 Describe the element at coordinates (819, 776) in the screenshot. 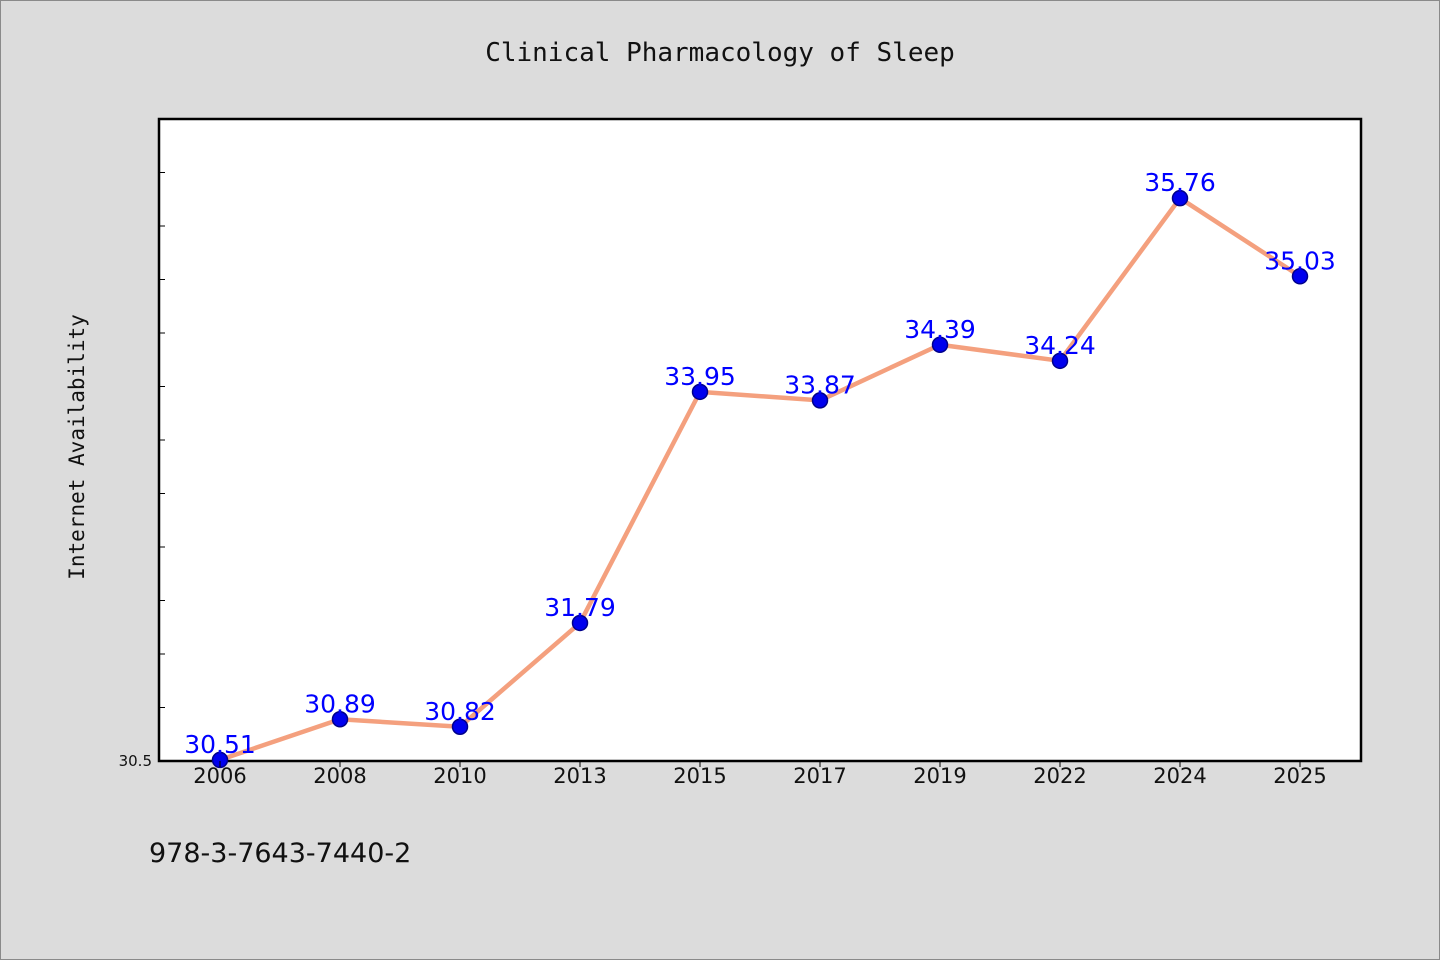

I see `x-tick-label: 2017` at that location.